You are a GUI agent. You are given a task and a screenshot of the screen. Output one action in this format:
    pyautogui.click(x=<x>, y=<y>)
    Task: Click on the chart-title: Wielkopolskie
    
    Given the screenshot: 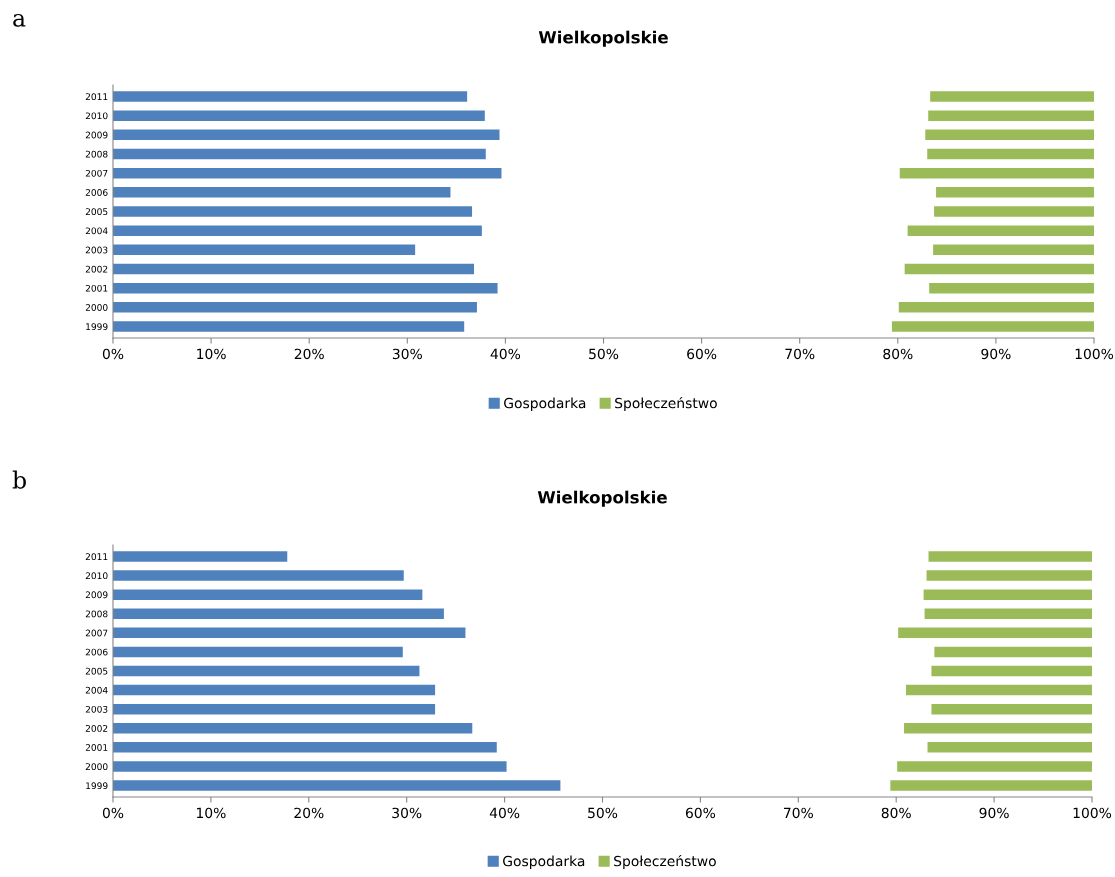 What is the action you would take?
    pyautogui.click(x=603, y=38)
    